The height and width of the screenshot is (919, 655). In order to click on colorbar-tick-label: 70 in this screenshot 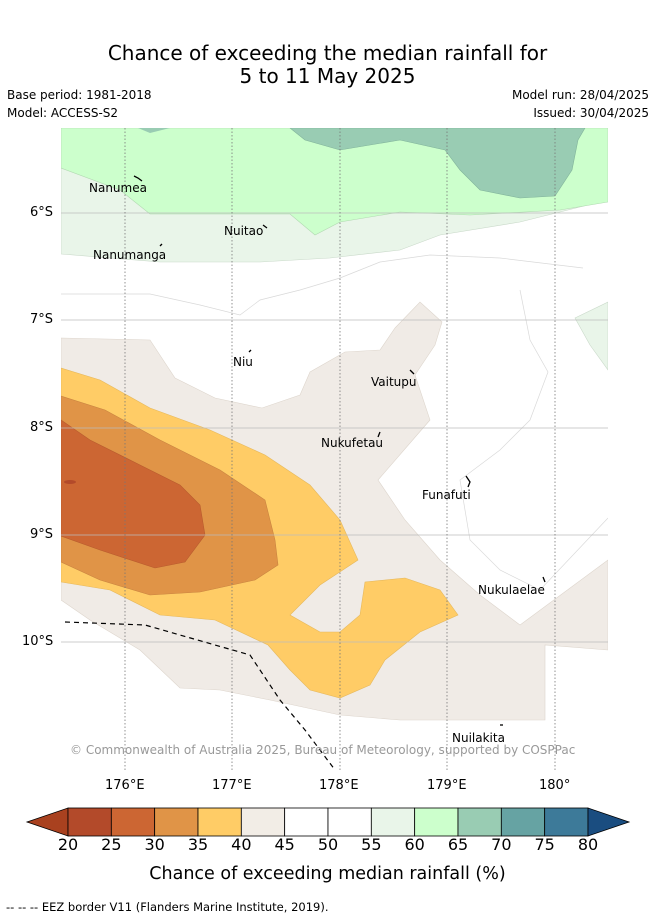, I will do `click(501, 844)`.